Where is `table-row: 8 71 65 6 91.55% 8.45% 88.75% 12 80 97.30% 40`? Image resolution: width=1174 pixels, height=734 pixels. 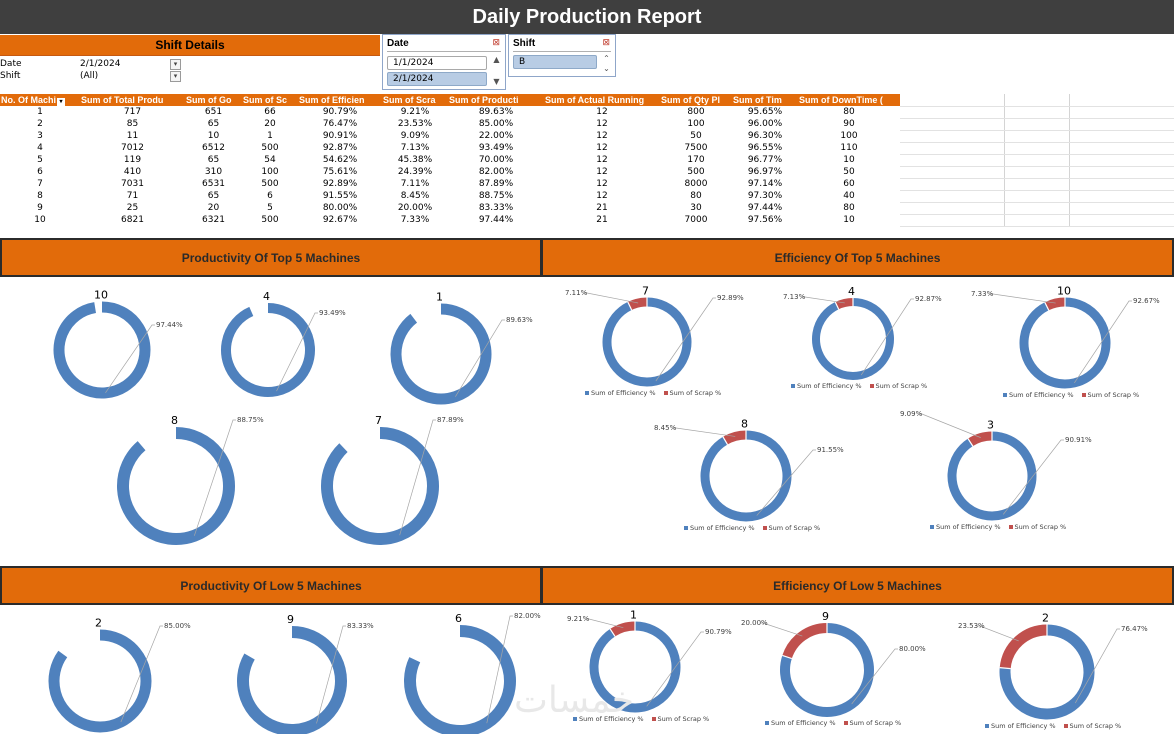 table-row: 8 71 65 6 91.55% 8.45% 88.75% 12 80 97.30% 40 is located at coordinates (450, 196).